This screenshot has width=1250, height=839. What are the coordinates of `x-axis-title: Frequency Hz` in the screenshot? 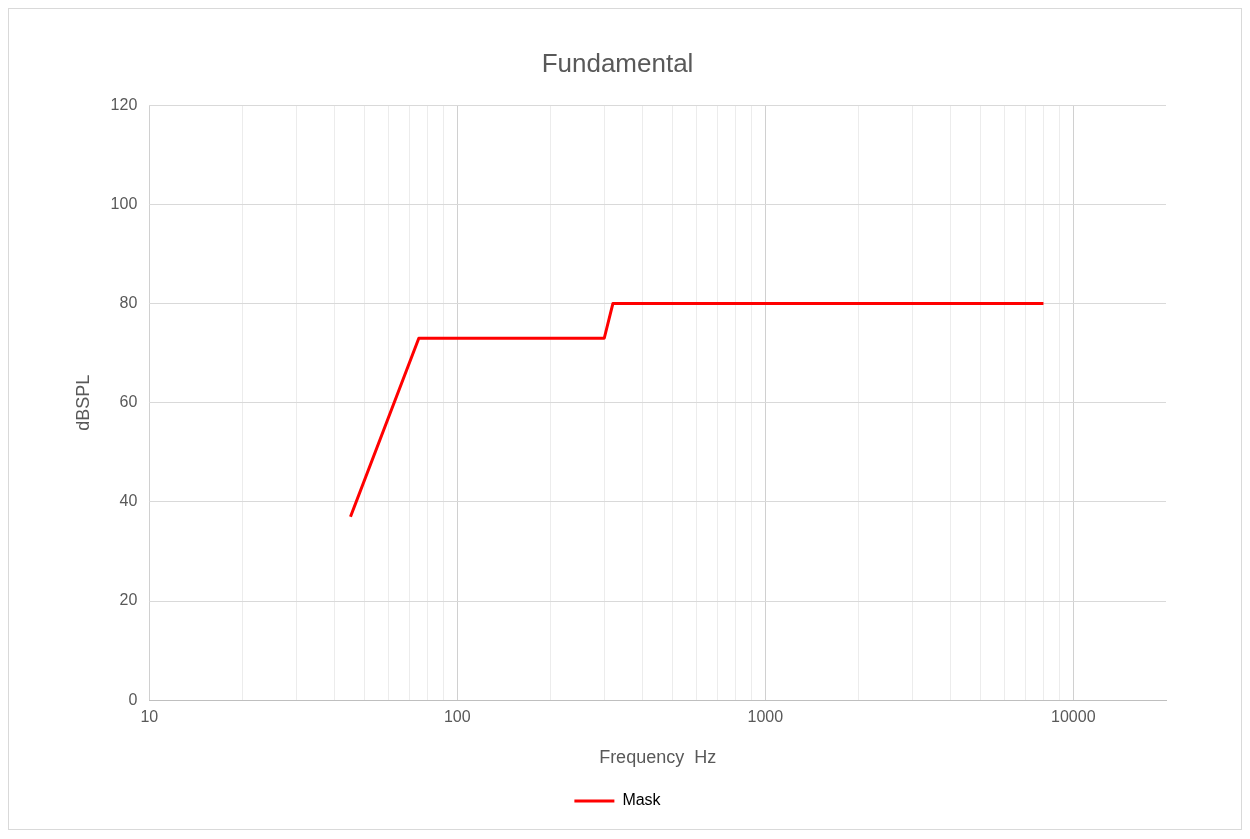 It's located at (658, 757).